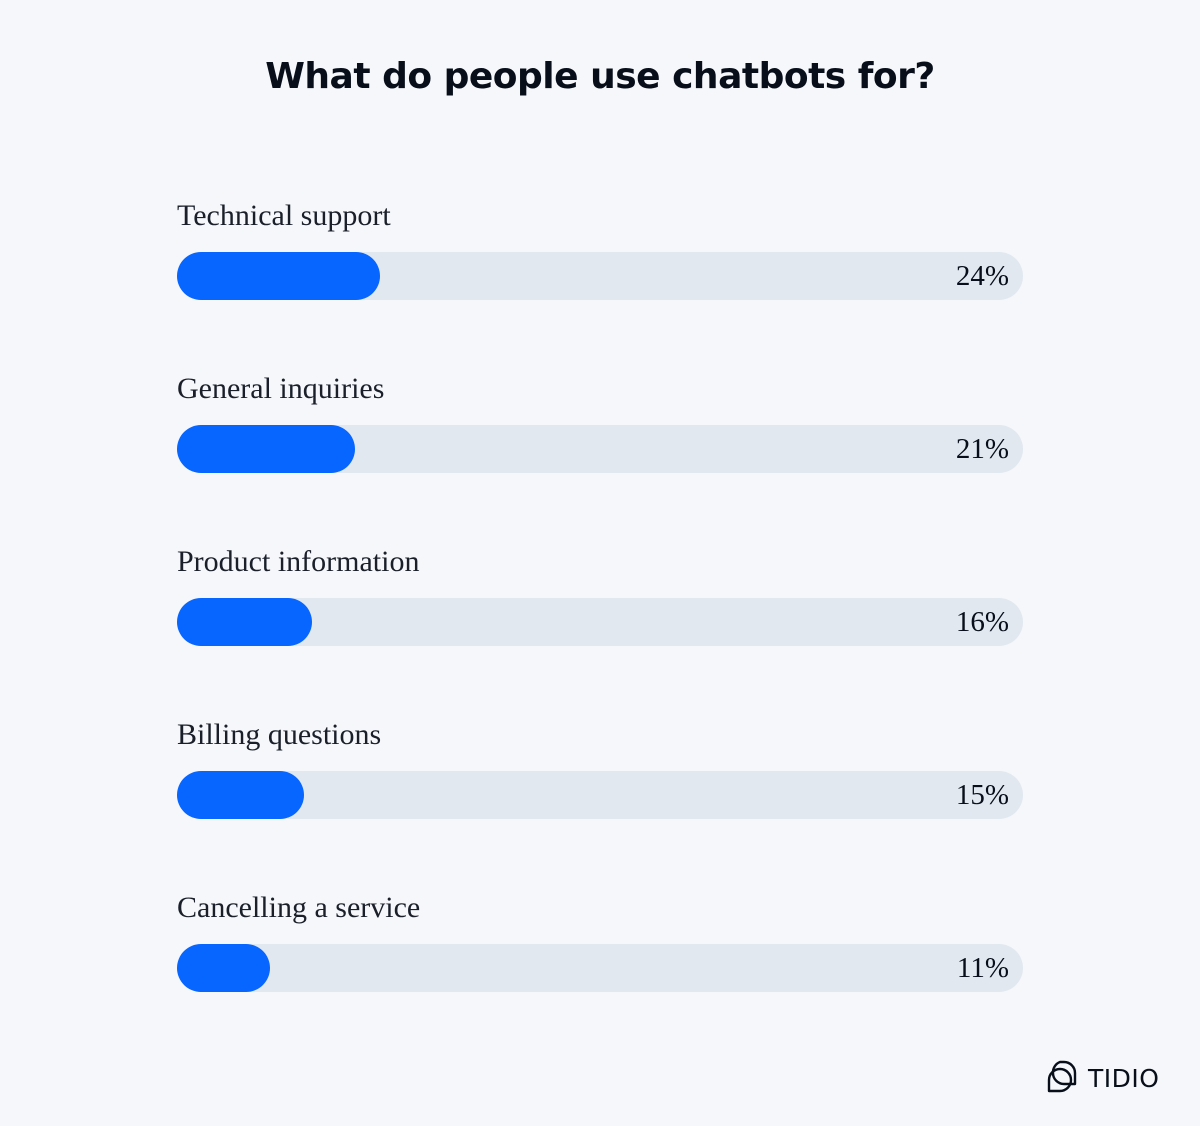 This screenshot has height=1126, width=1200. I want to click on bar-row: General inquiries 21%, so click(600, 453).